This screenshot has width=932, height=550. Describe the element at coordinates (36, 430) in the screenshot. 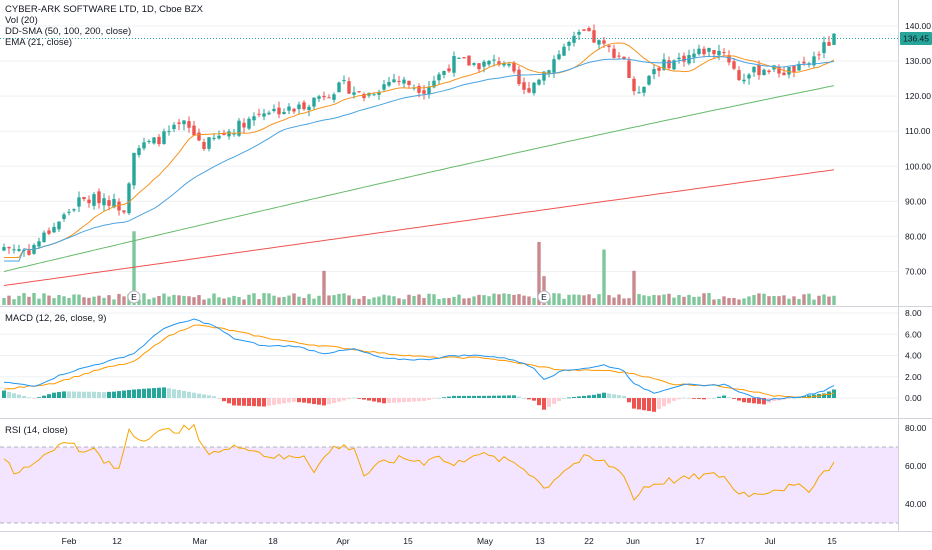

I see `rsi-indicator-label: RSI (14, close)` at that location.